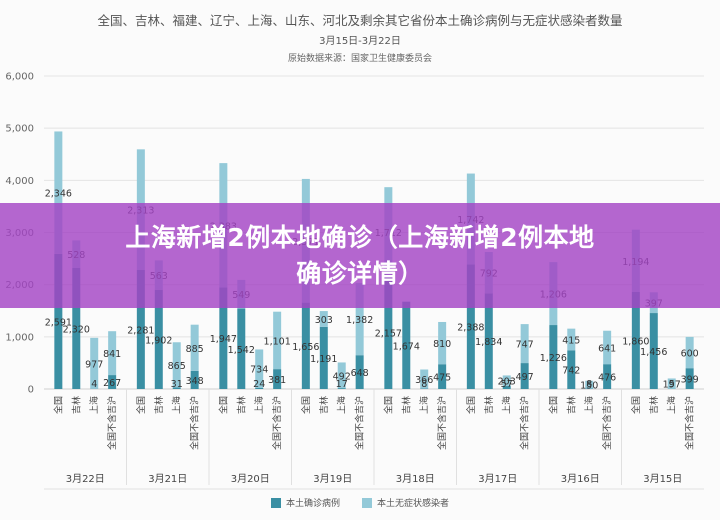  What do you see at coordinates (177, 384) in the screenshot?
I see `data-label-confirmed: 31` at bounding box center [177, 384].